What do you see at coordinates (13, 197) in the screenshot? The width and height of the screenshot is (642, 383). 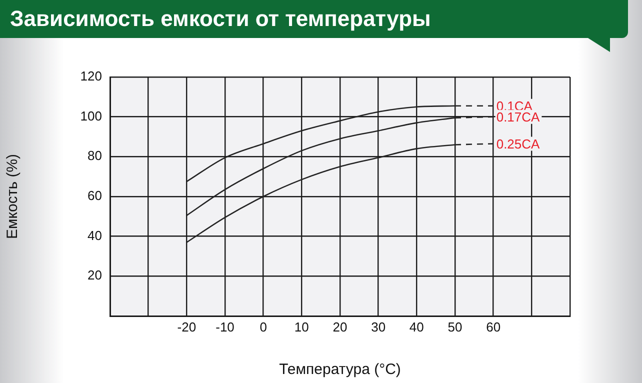 I see `y-axis-title: Емкость (%)` at bounding box center [13, 197].